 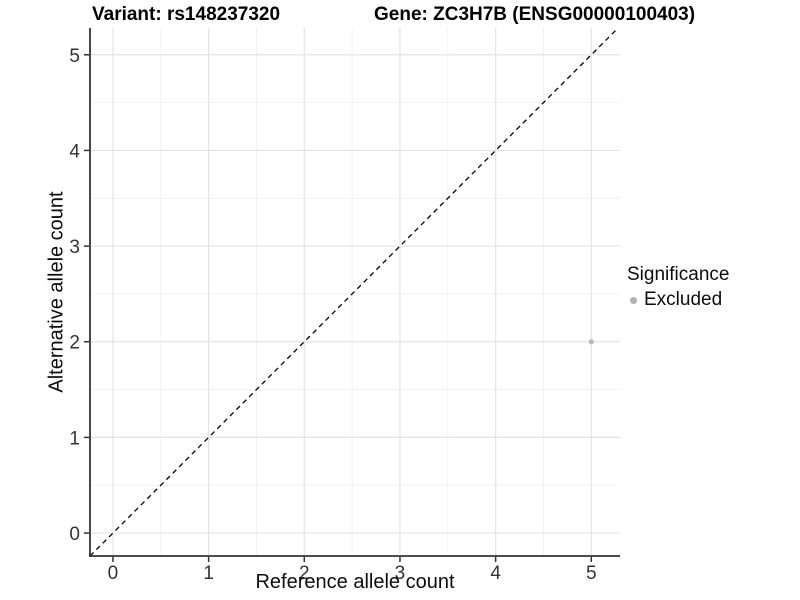 What do you see at coordinates (74, 534) in the screenshot?
I see `y-tick-label: 0` at bounding box center [74, 534].